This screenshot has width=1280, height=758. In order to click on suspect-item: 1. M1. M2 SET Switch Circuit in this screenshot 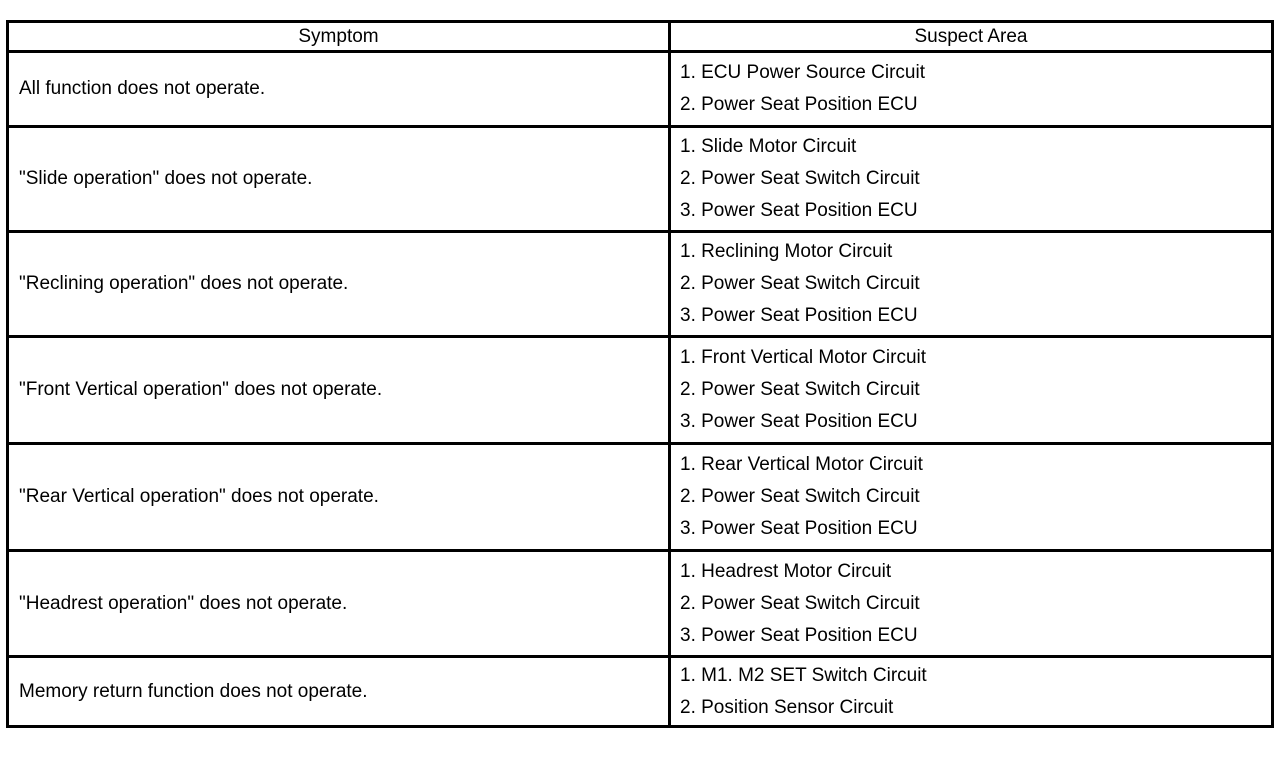, I will do `click(803, 675)`.